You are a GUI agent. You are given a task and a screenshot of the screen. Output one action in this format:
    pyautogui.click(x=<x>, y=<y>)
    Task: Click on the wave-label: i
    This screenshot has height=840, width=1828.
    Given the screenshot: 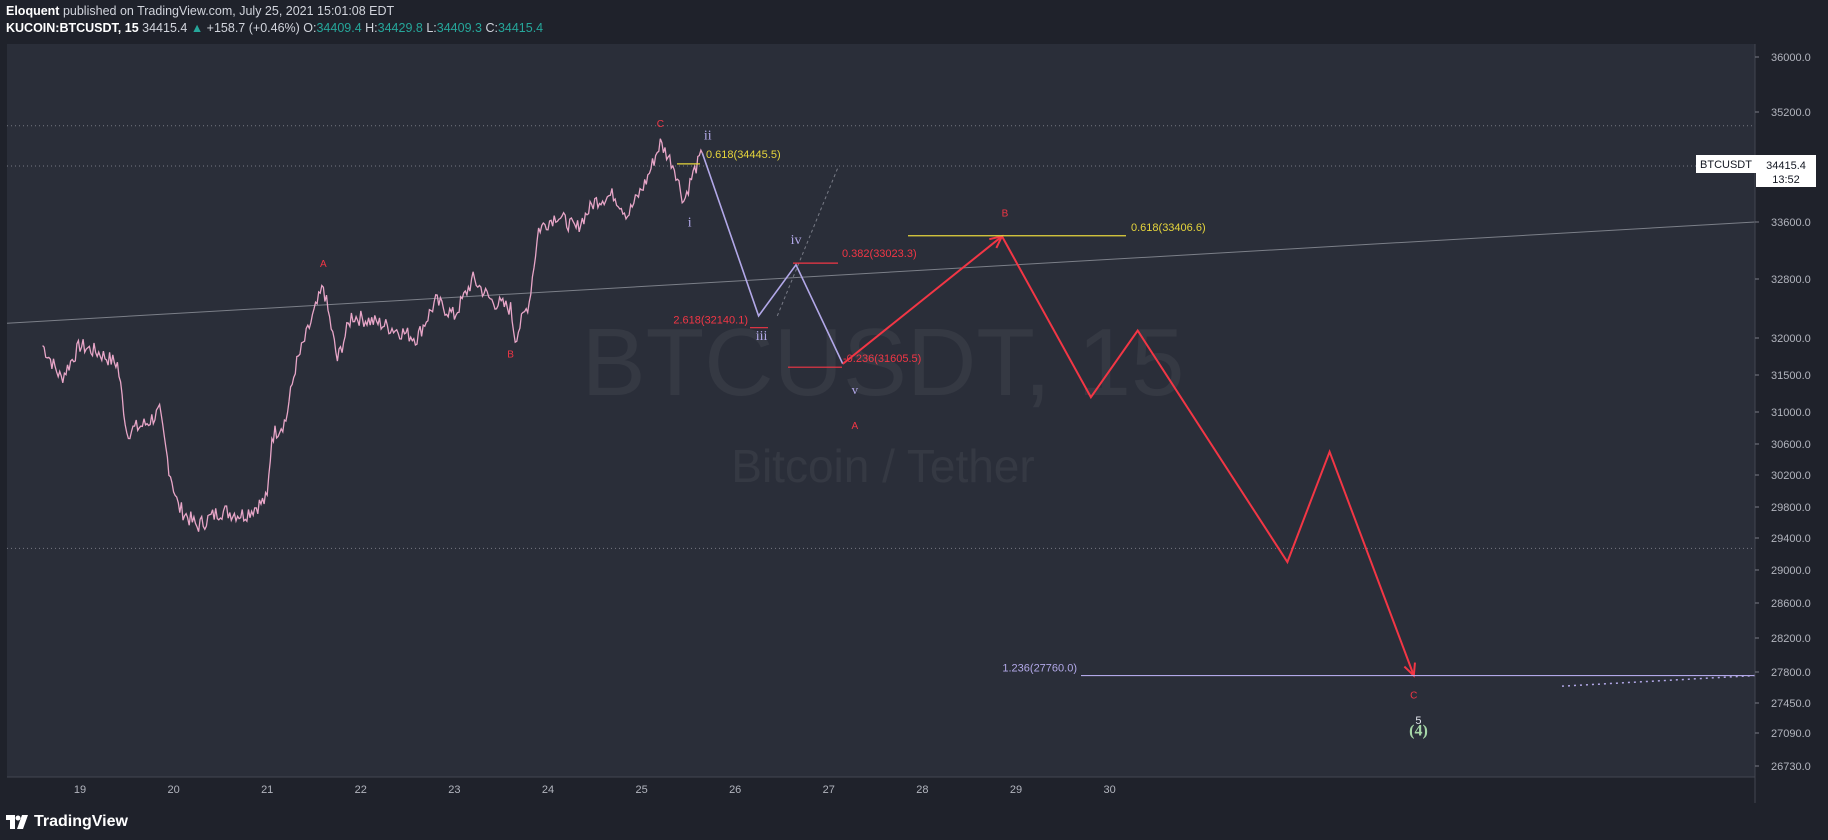 What is the action you would take?
    pyautogui.click(x=690, y=222)
    